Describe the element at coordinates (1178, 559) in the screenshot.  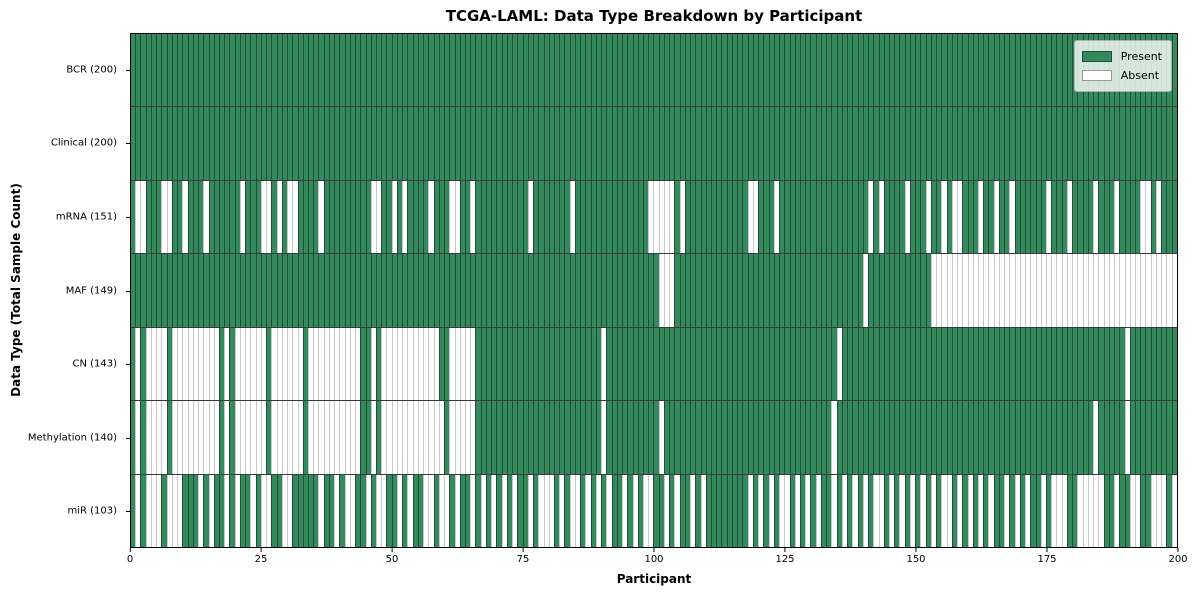
I see `x-tick-label: 200` at that location.